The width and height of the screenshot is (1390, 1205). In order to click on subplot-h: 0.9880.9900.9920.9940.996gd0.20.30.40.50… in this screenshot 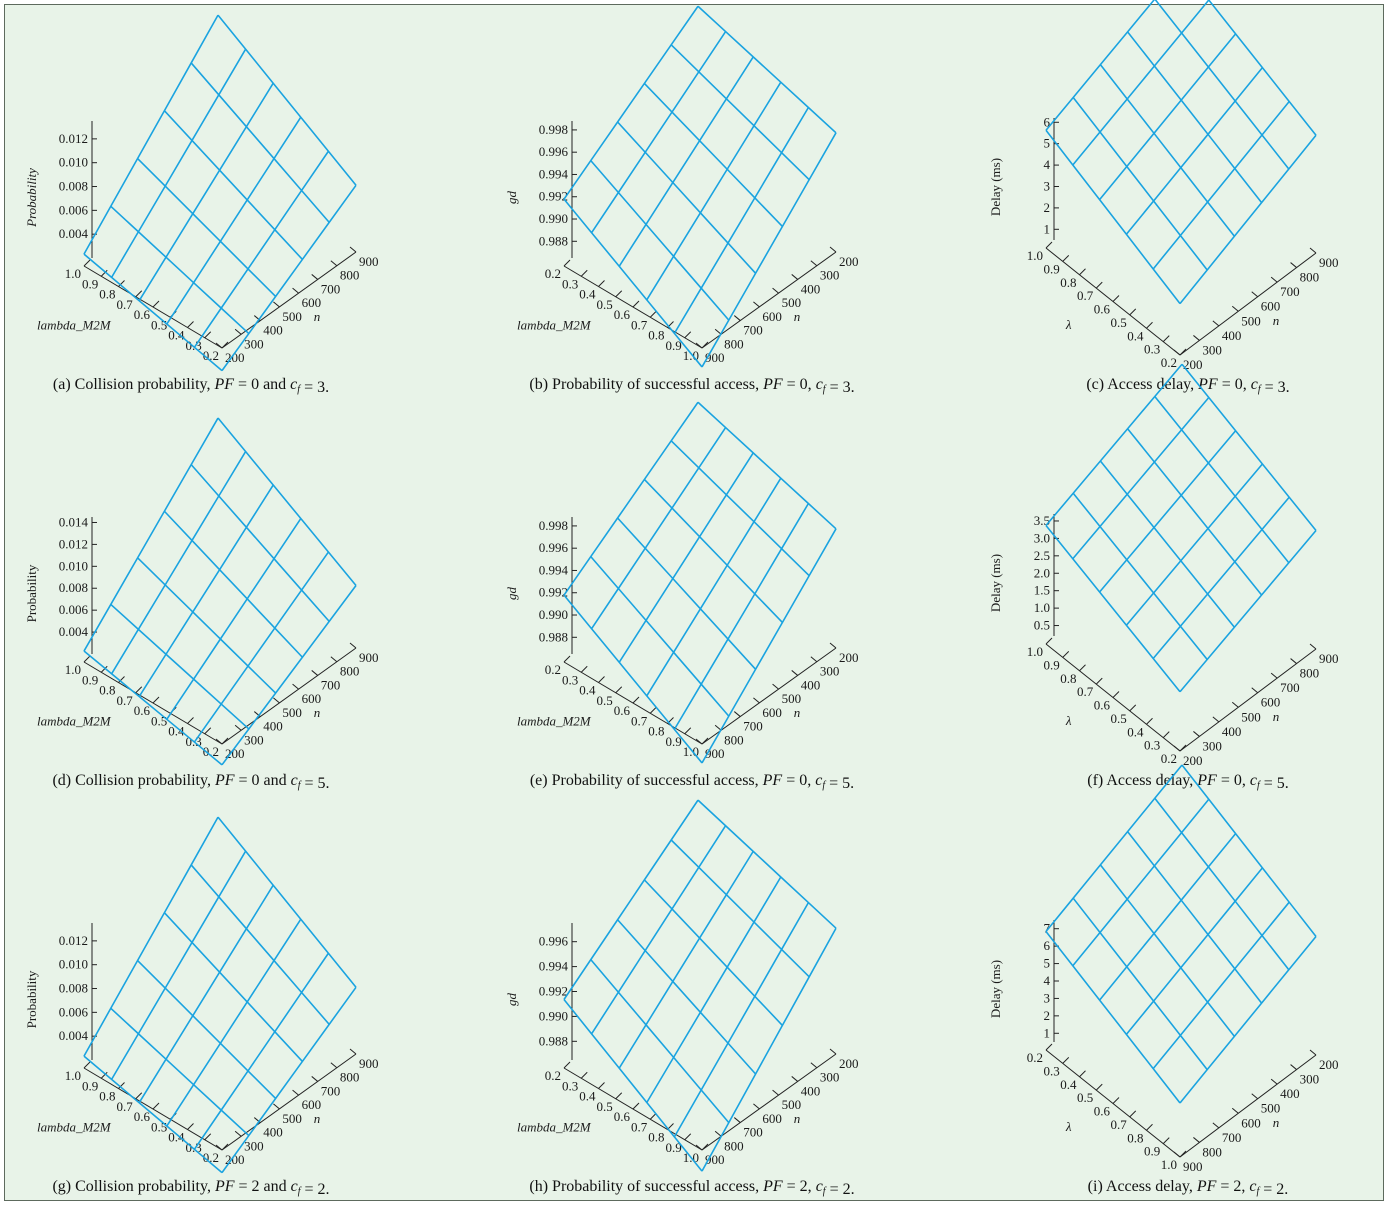, I will do `click(681, 998)`.